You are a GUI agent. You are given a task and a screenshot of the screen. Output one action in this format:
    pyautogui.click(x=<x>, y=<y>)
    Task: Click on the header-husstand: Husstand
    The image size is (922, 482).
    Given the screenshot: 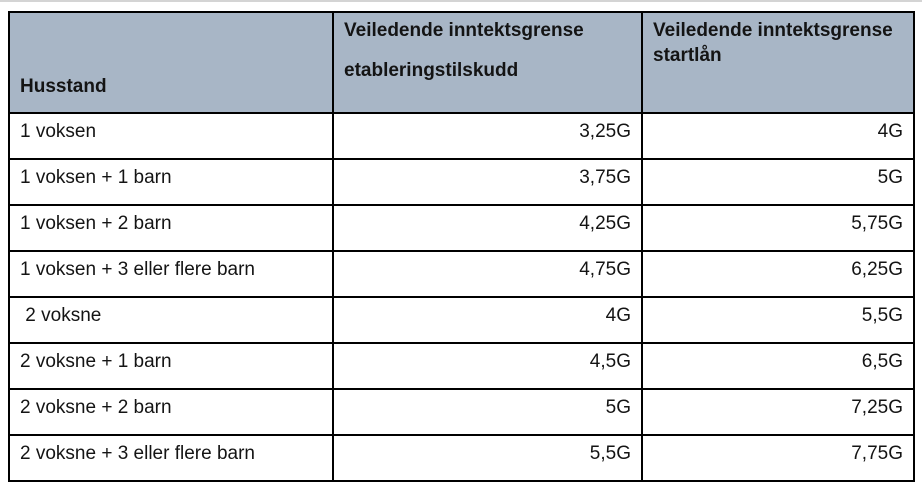 What is the action you would take?
    pyautogui.click(x=171, y=62)
    